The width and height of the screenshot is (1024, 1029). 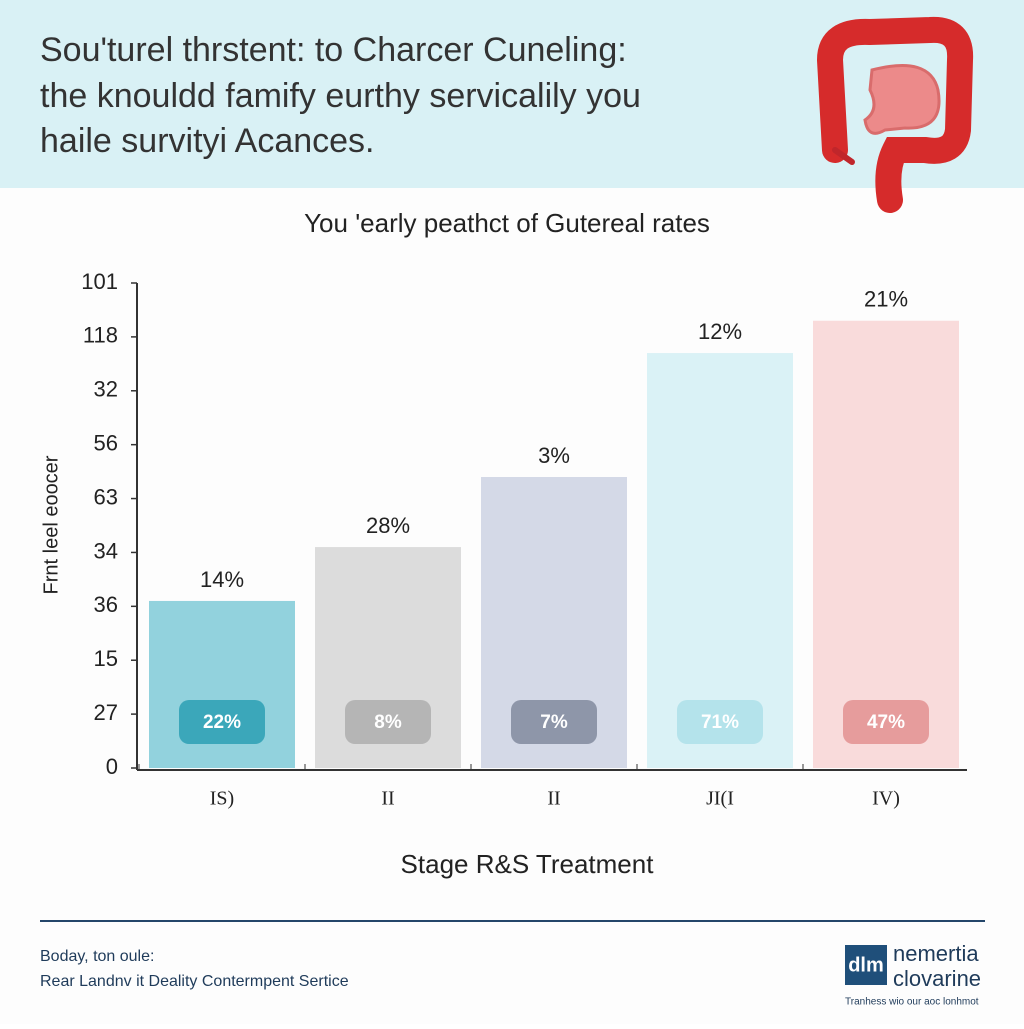 What do you see at coordinates (222, 799) in the screenshot?
I see `x-tick-label: IS)` at bounding box center [222, 799].